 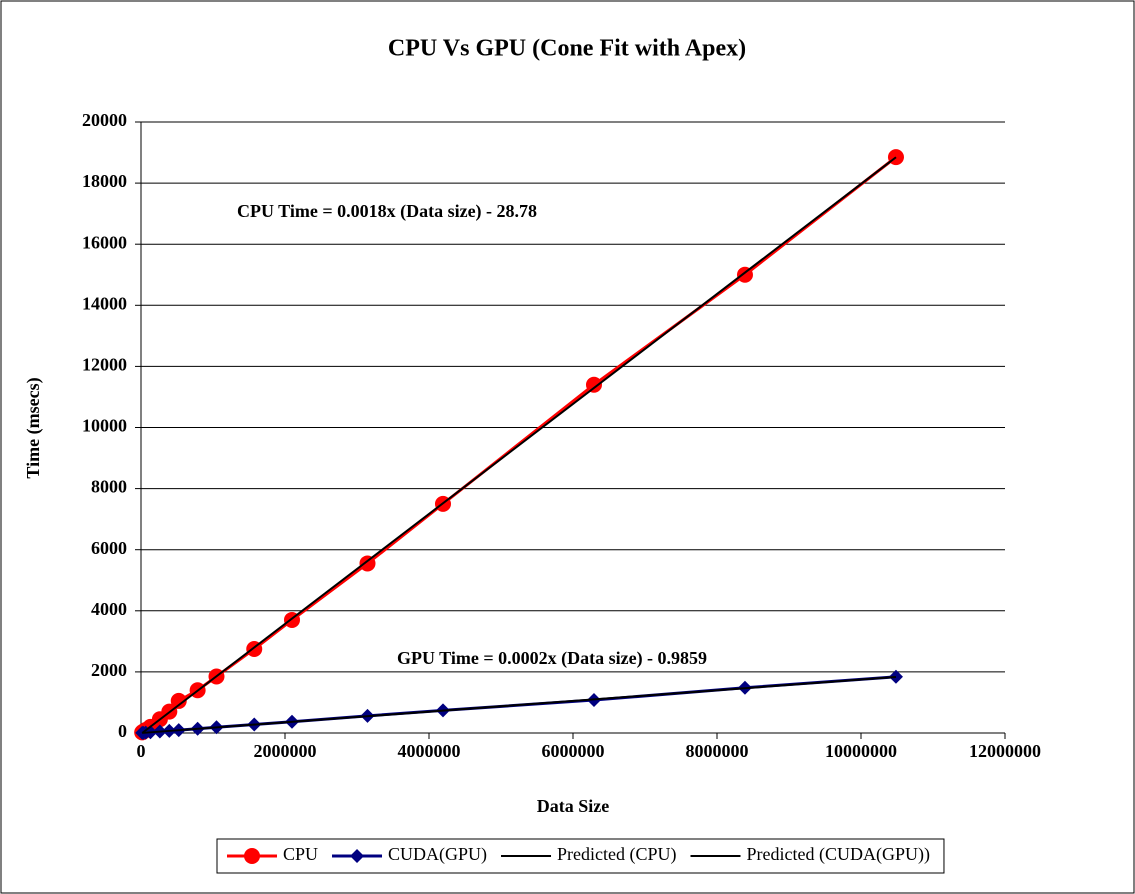 I want to click on series-line, so click(x=519, y=704).